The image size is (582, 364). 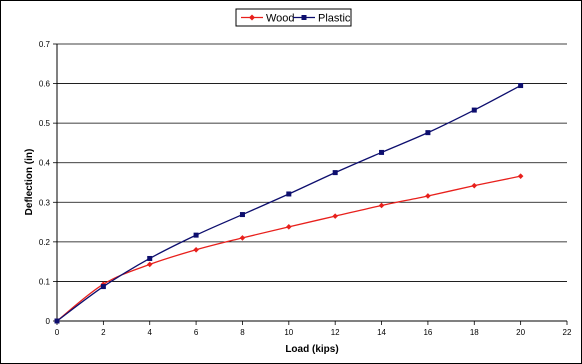 I want to click on y-tick-label: 0, so click(x=48, y=321).